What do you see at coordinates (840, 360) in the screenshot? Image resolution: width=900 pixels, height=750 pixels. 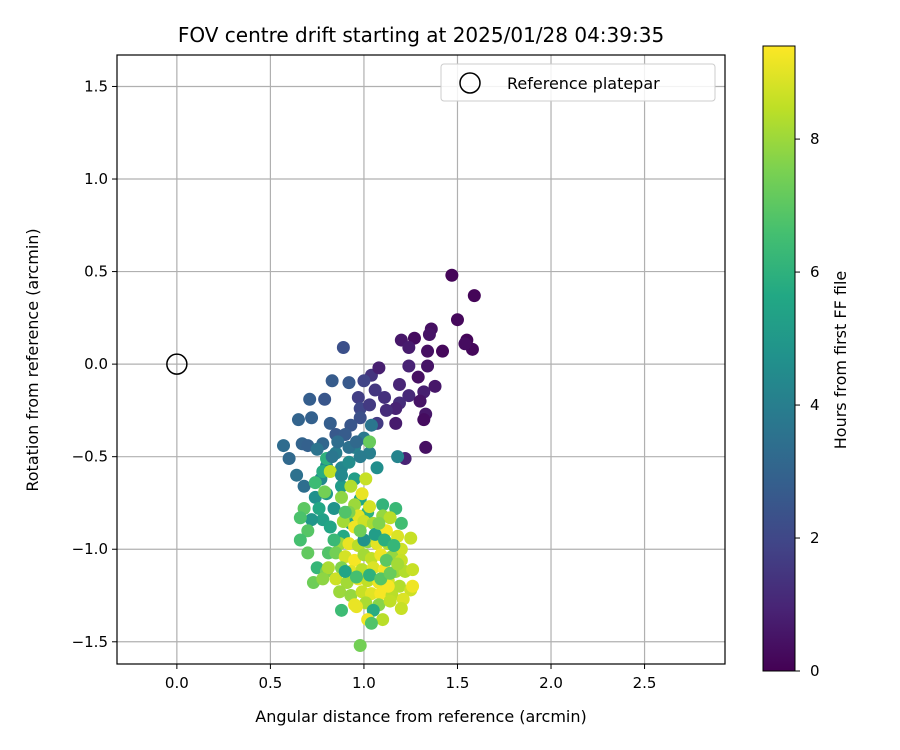 I see `colorbar-label: Hours from first FF file` at bounding box center [840, 360].